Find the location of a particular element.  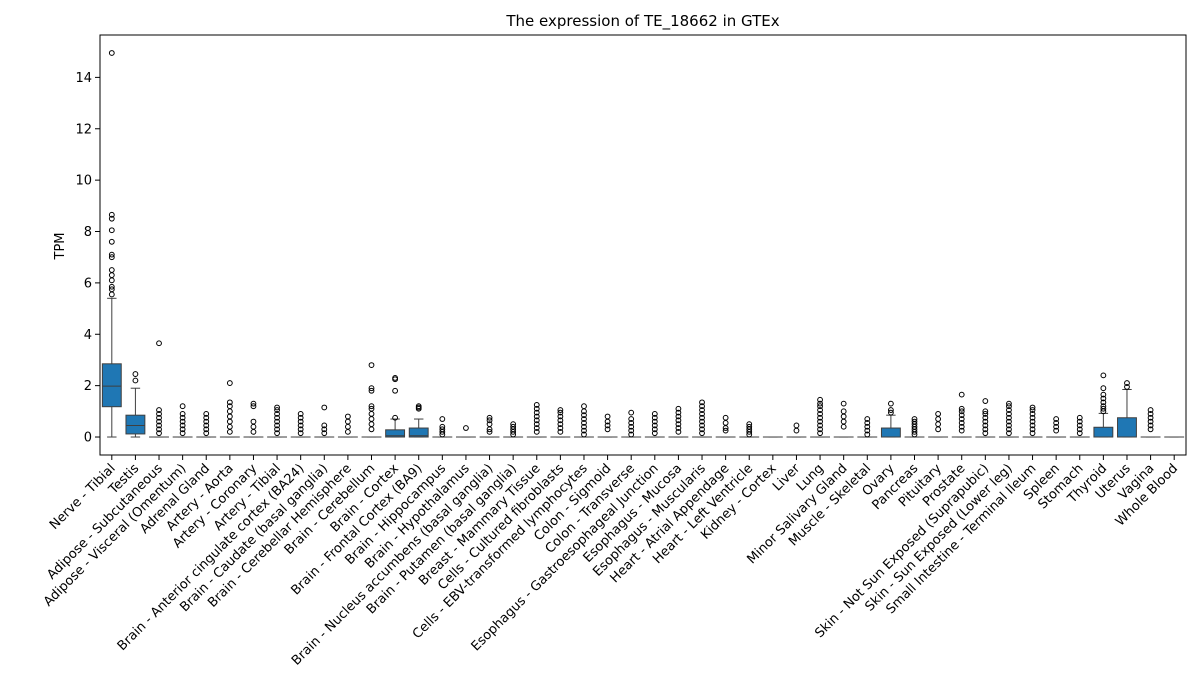

y-tick-label: 8 is located at coordinates (88, 232).